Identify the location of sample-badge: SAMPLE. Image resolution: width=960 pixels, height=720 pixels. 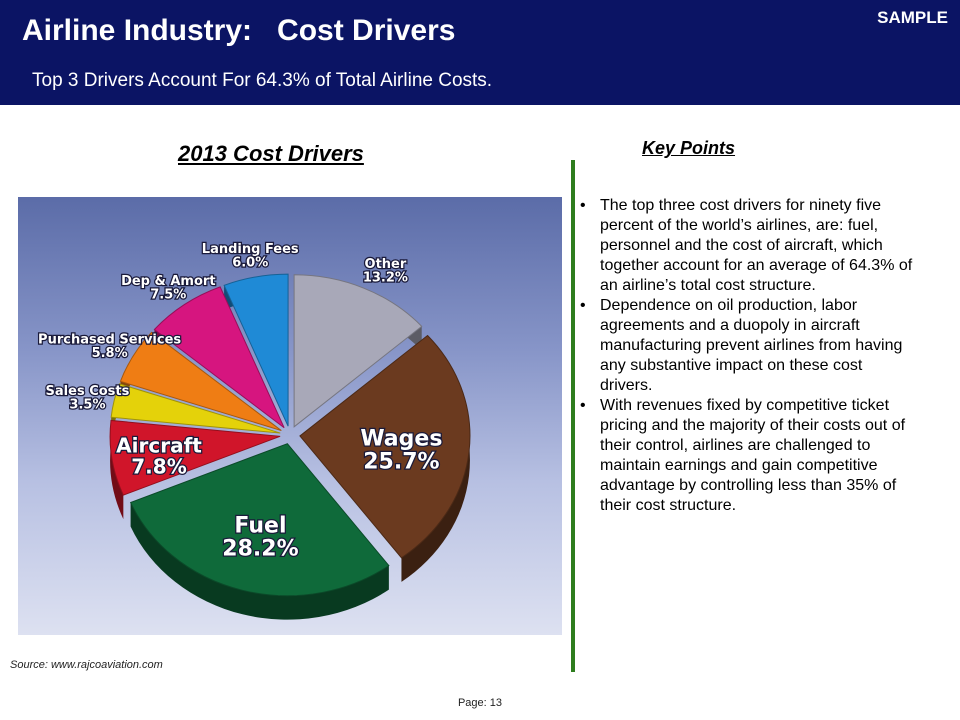
(912, 17).